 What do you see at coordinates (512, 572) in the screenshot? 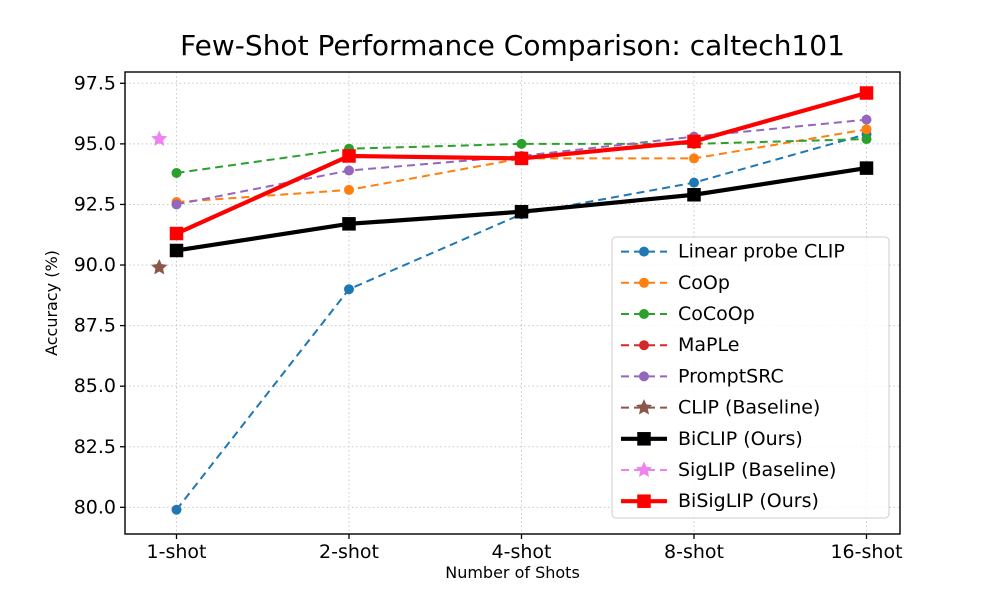
I see `x-axis-label: Number of Shots` at bounding box center [512, 572].